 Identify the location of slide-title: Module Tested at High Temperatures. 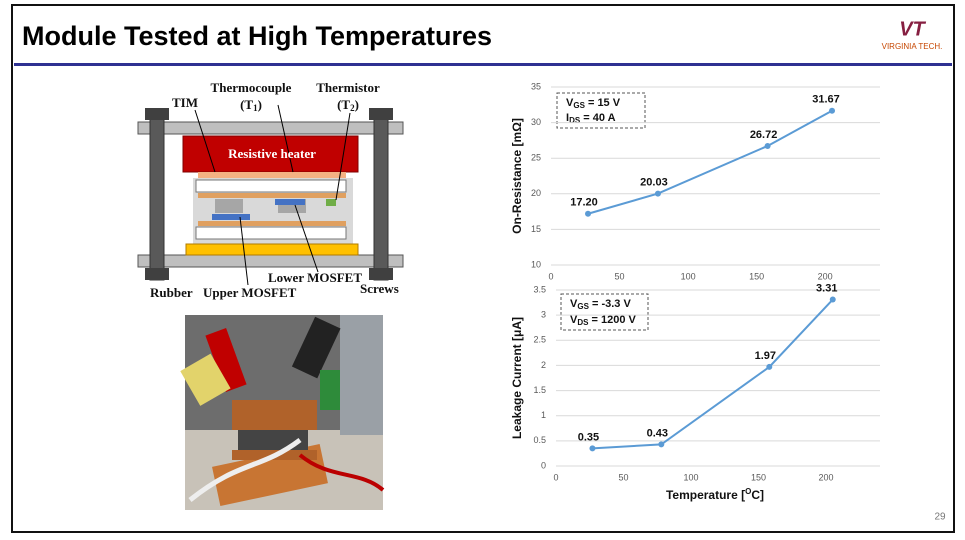
(257, 36).